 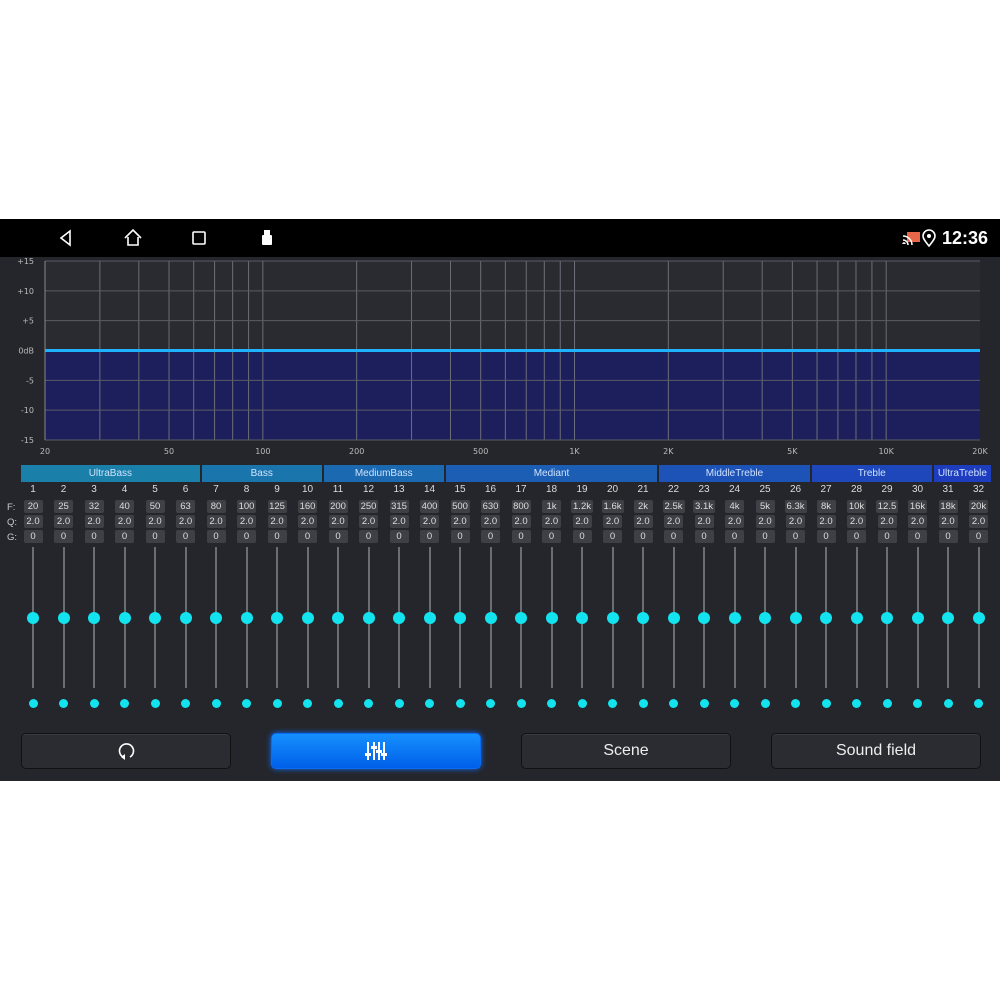 I want to click on frequency-field: 20k, so click(x=978, y=506).